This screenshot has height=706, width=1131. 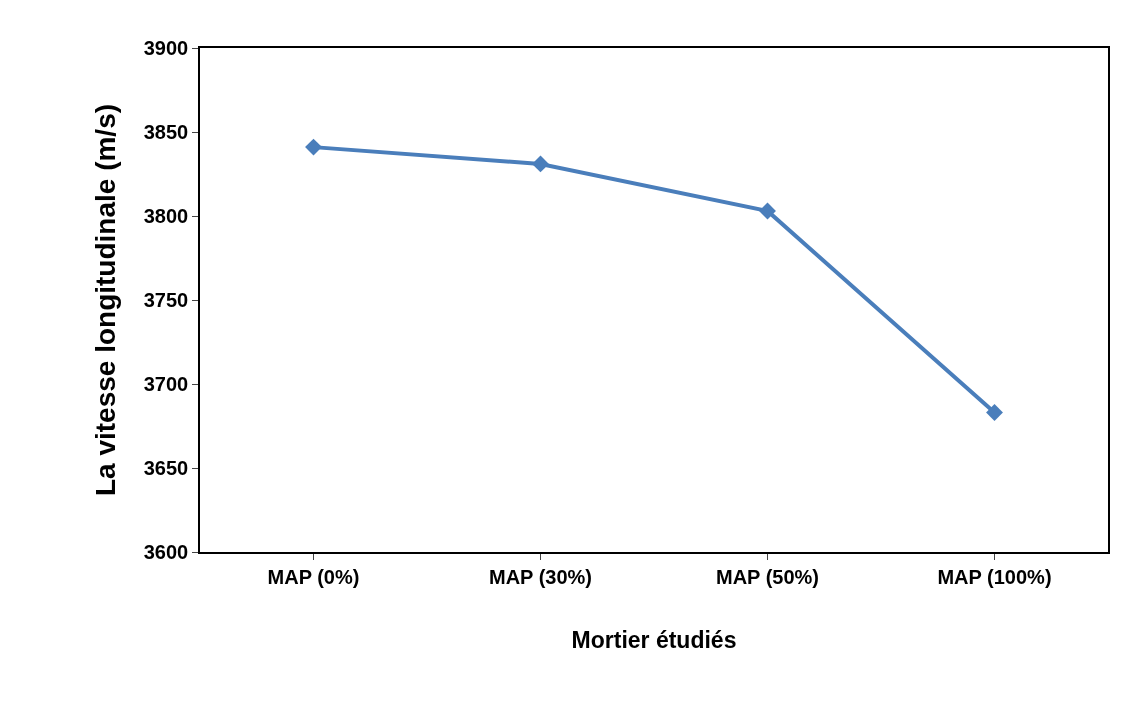 I want to click on x-axis-title: Mortier étudiés, so click(x=654, y=639).